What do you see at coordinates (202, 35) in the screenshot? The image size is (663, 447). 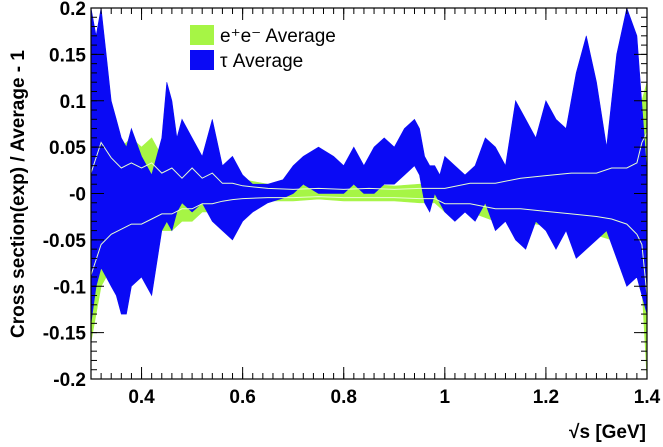 I see `legend-swatch-ee` at bounding box center [202, 35].